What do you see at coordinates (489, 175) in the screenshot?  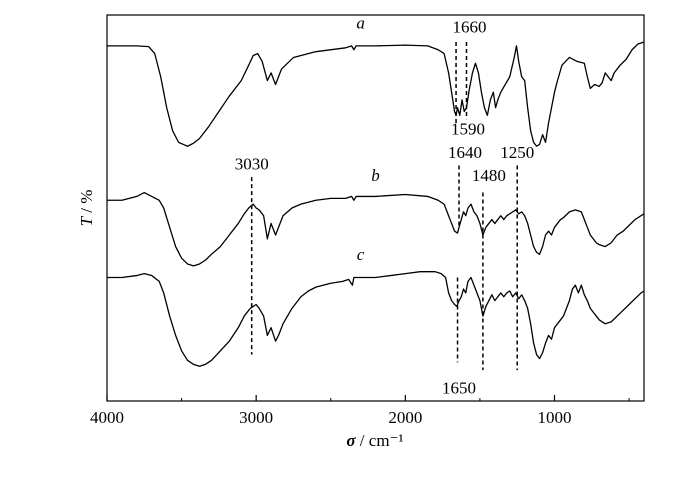 I see `annotation-label: 1480` at bounding box center [489, 175].